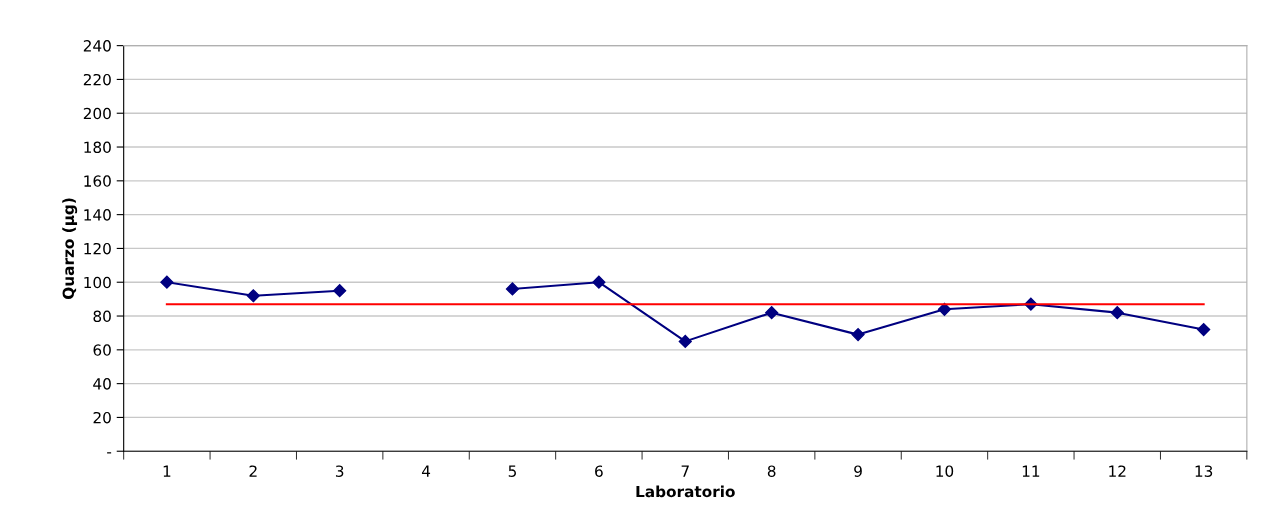 This screenshot has width=1262, height=507. What do you see at coordinates (97, 181) in the screenshot?
I see `y-tick-label: 160` at bounding box center [97, 181].